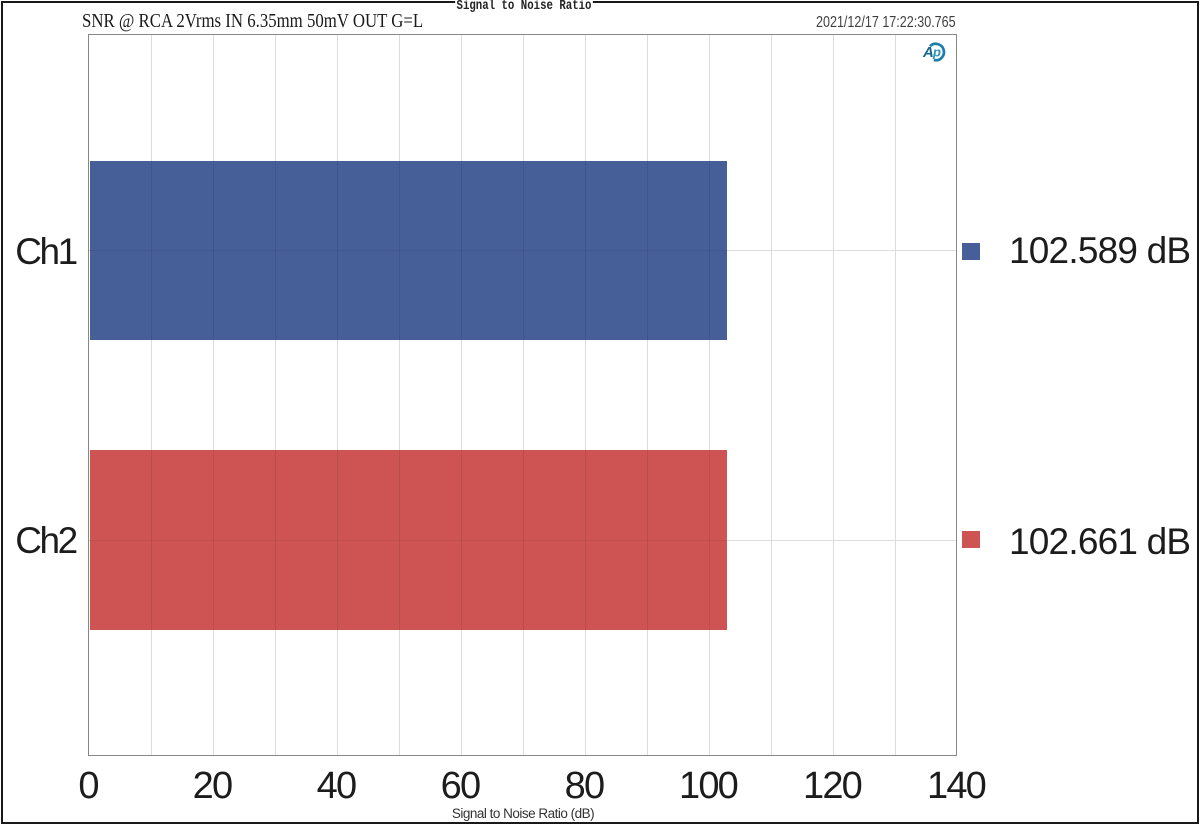 The image size is (1200, 825). Describe the element at coordinates (928, 52) in the screenshot. I see `svg-text: A` at that location.